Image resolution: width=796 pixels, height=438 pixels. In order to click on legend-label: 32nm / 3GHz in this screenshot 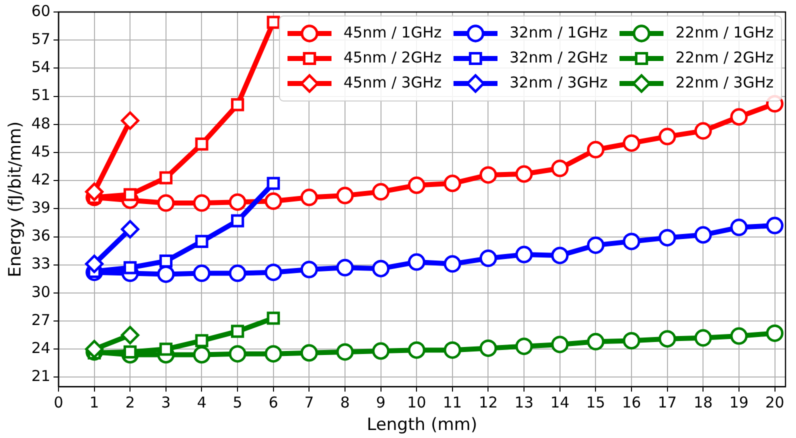, I will do `click(559, 82)`.